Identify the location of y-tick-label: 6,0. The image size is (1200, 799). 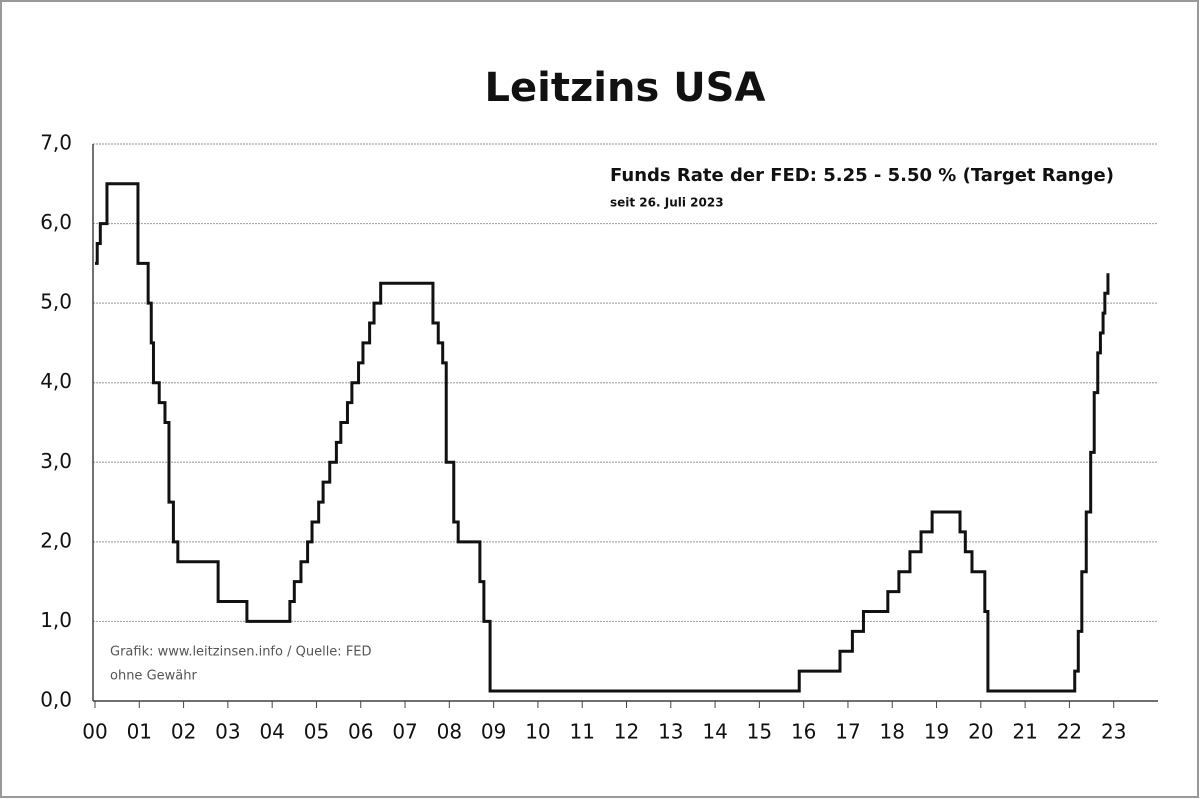
(56, 222).